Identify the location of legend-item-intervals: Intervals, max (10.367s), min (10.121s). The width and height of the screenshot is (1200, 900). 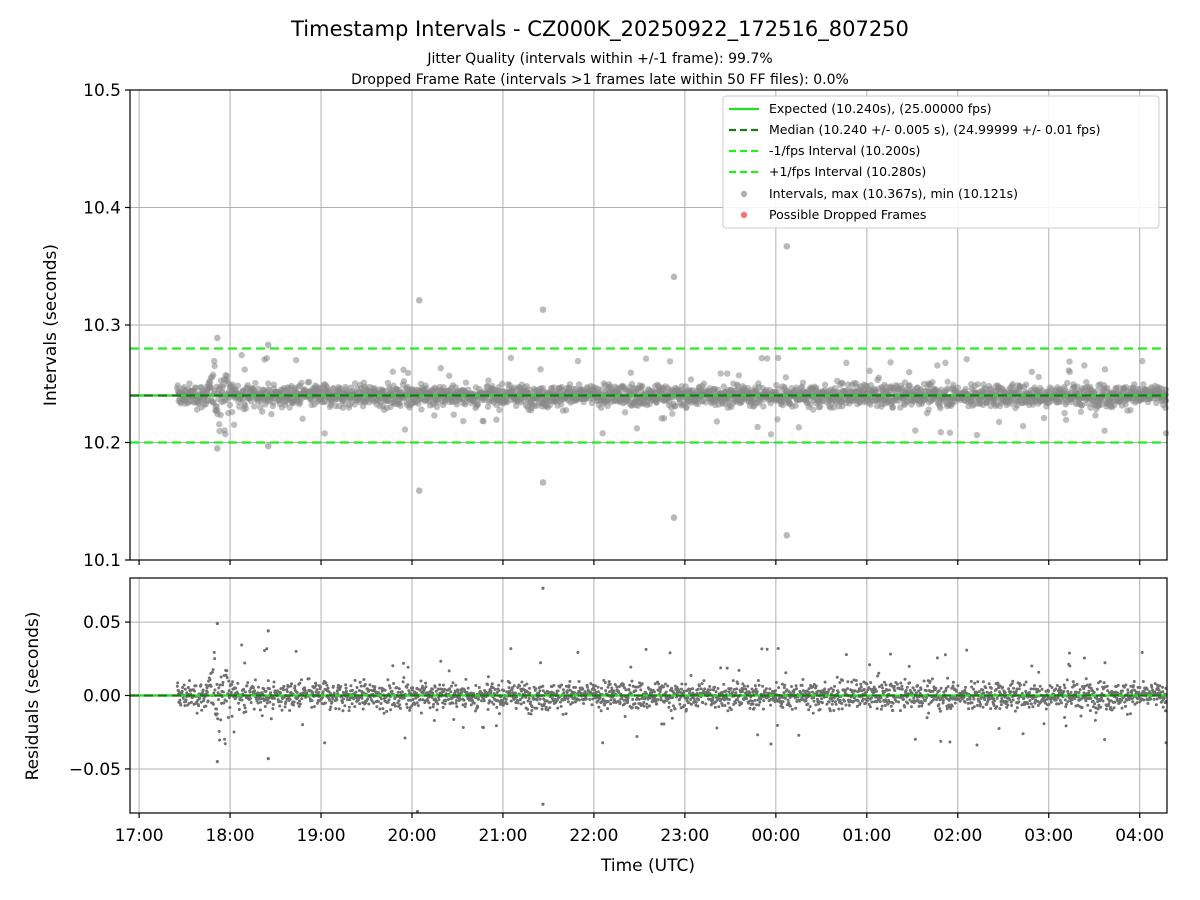
(879, 193).